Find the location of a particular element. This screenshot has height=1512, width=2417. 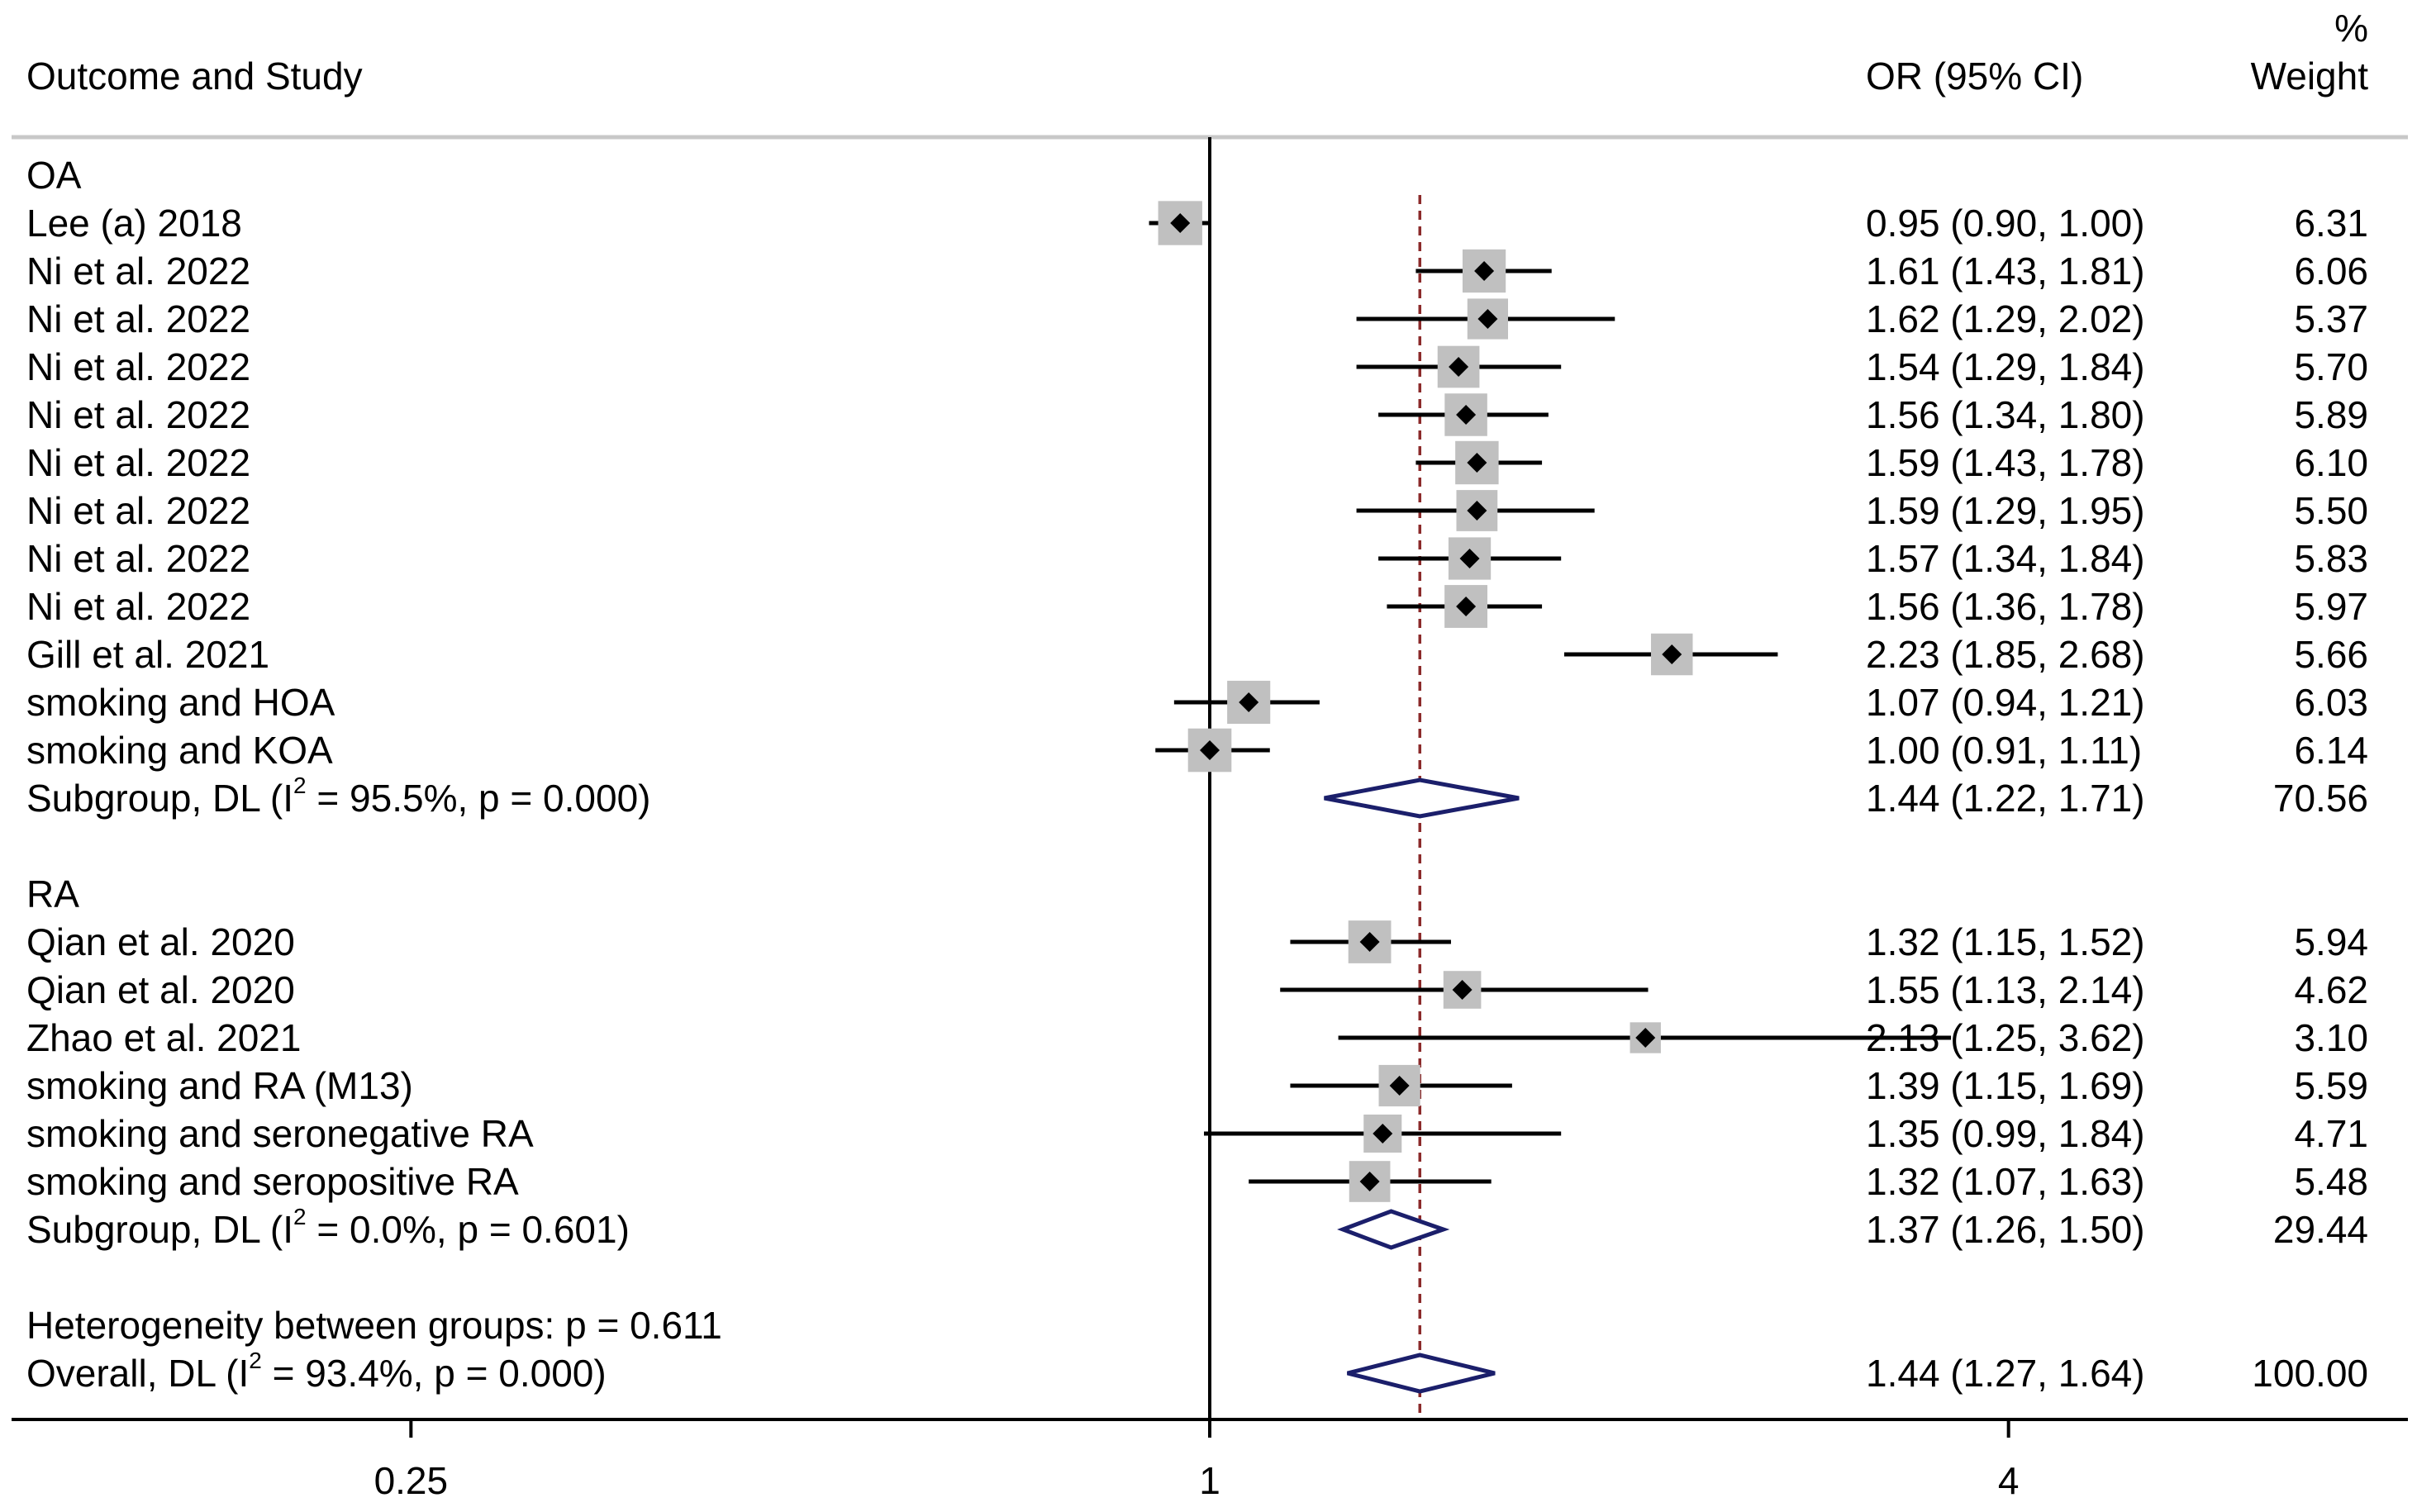

weight-value: 5.89 is located at coordinates (2331, 414).